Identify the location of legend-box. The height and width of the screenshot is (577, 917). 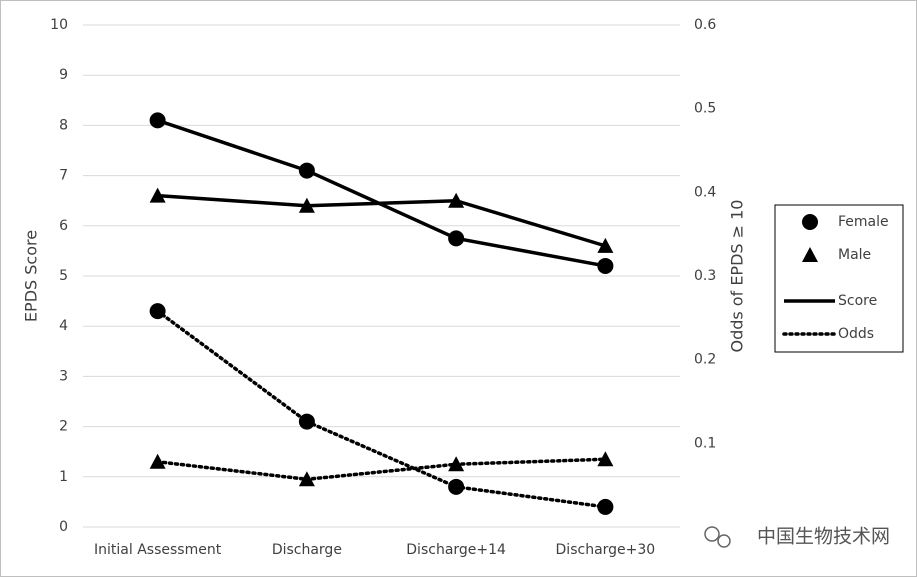
(839, 278).